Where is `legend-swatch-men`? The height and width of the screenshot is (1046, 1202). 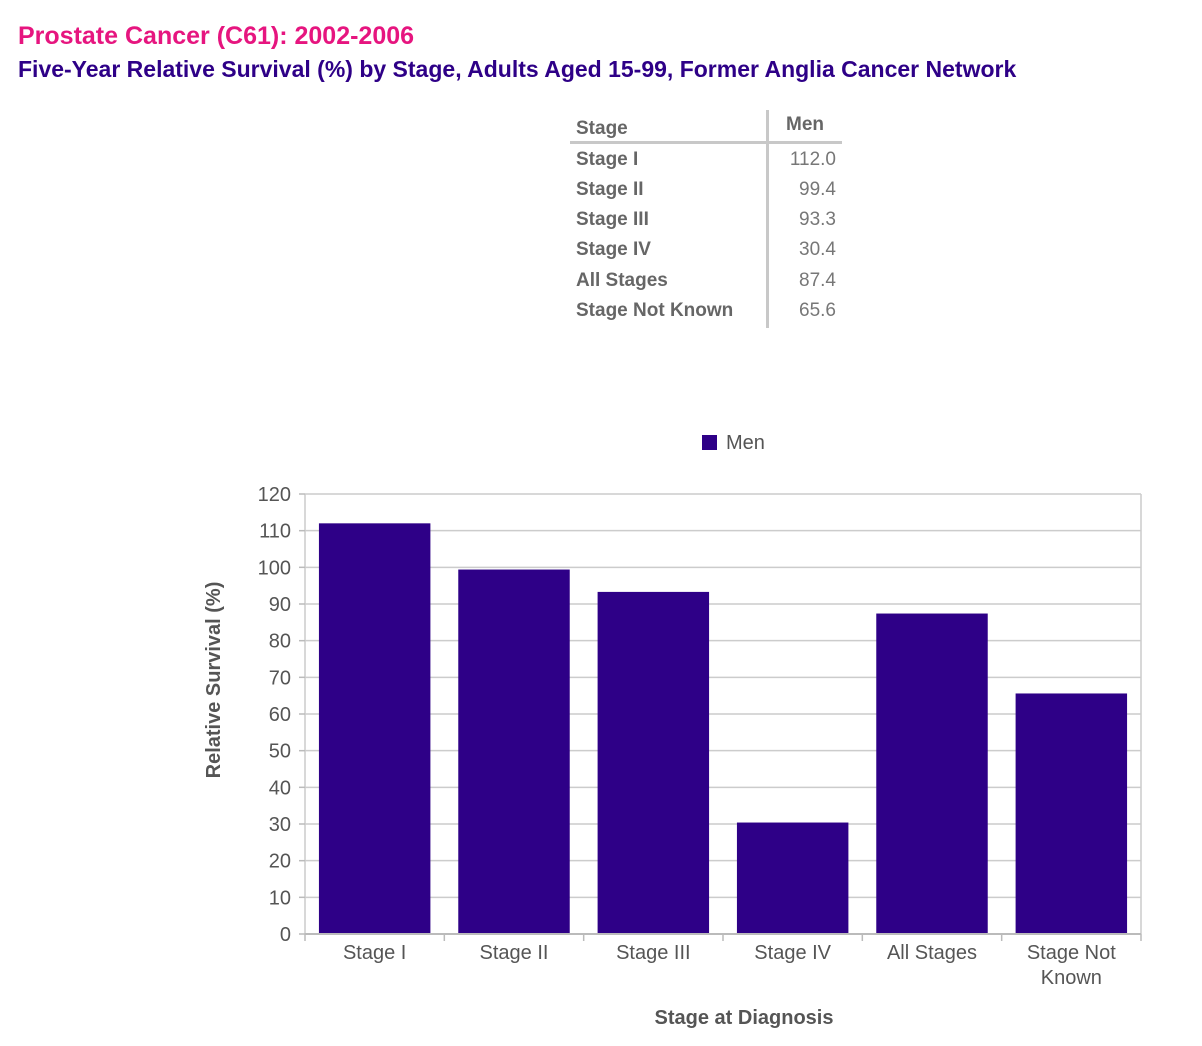 legend-swatch-men is located at coordinates (709, 442).